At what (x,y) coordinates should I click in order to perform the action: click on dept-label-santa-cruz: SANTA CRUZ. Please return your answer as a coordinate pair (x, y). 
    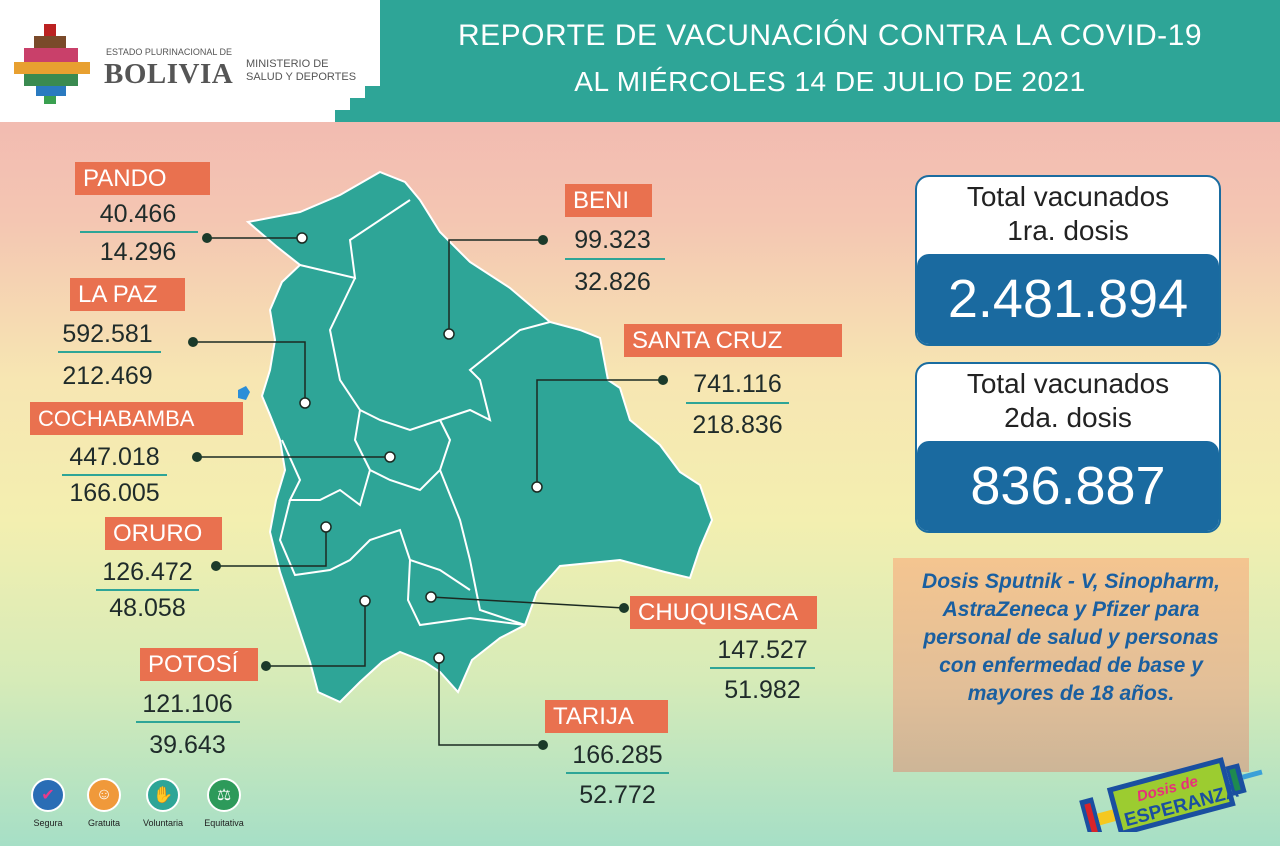
    Looking at the image, I should click on (733, 340).